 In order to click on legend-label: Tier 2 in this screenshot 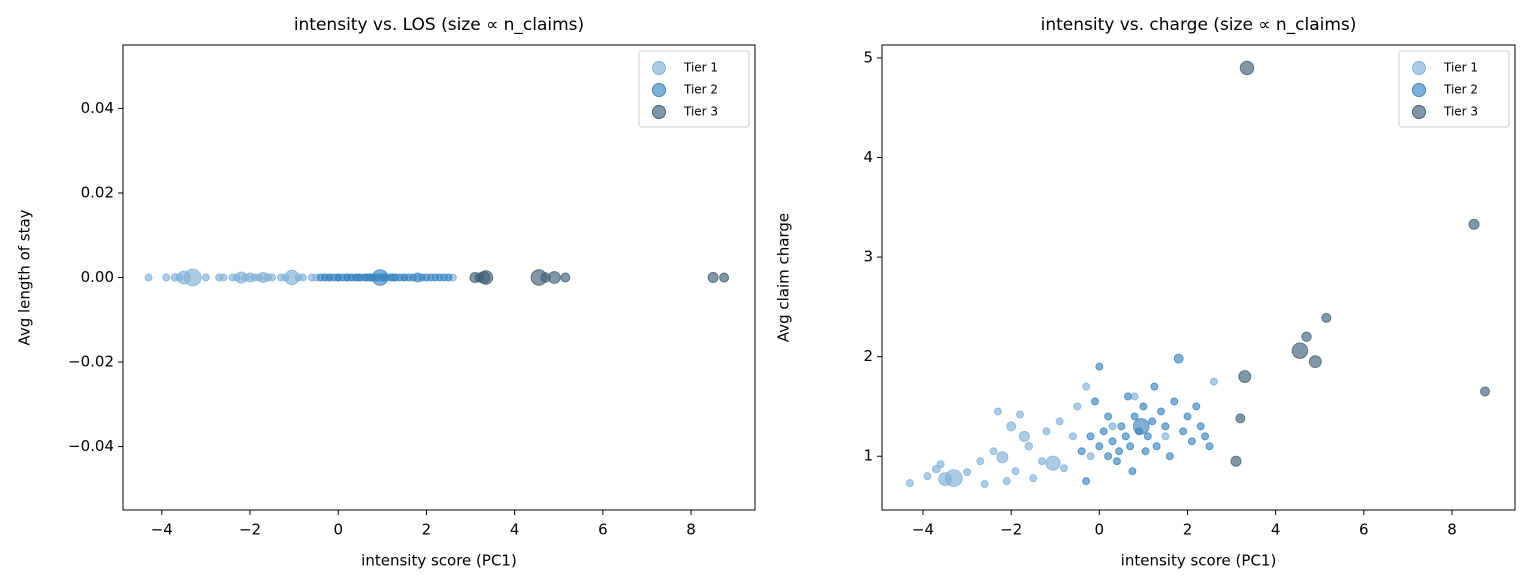, I will do `click(700, 90)`.